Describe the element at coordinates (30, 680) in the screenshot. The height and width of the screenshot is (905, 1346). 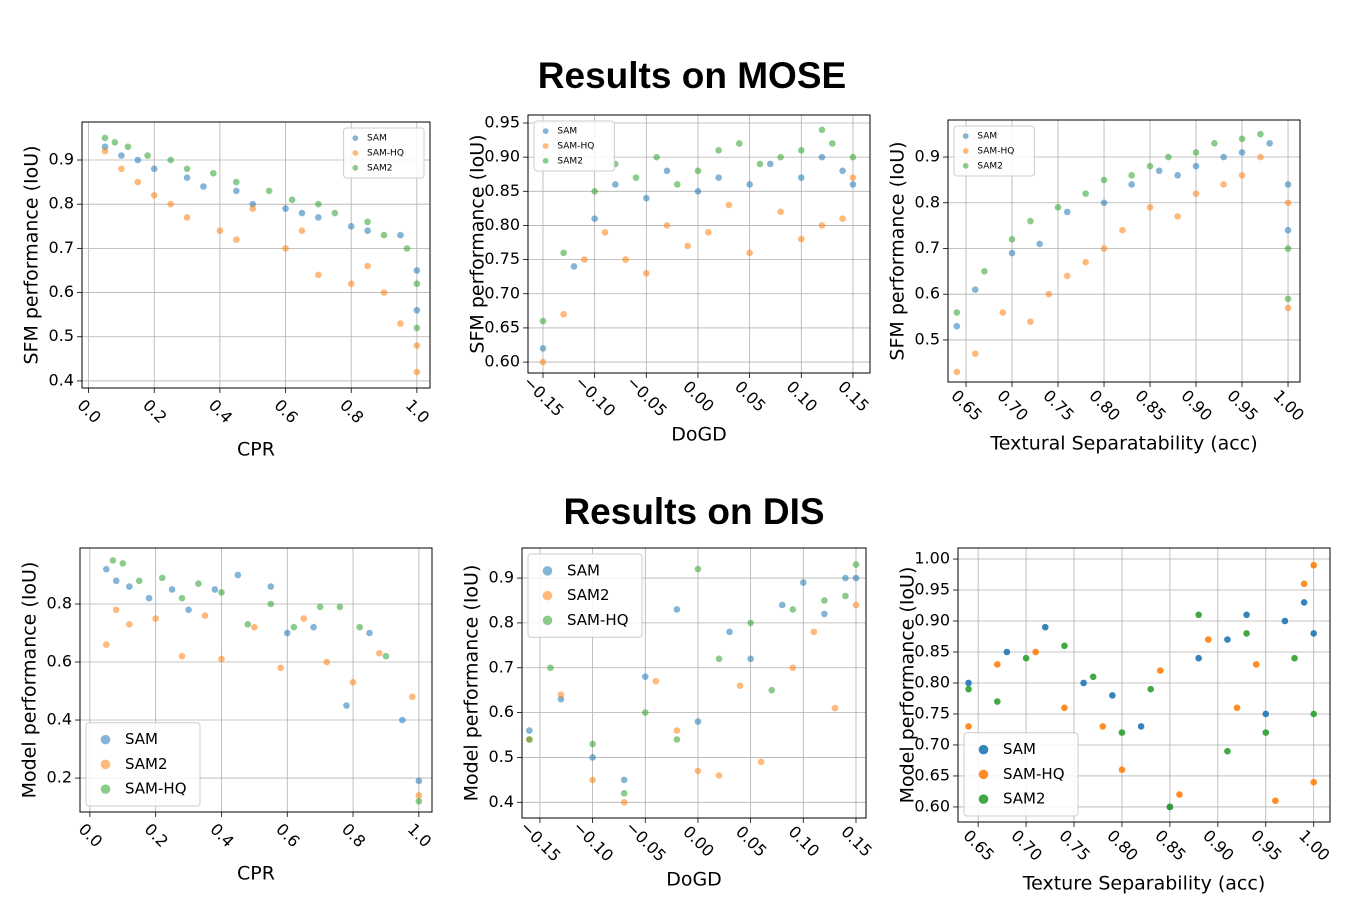
I see `y-axis-label: Model performance (IoU)` at that location.